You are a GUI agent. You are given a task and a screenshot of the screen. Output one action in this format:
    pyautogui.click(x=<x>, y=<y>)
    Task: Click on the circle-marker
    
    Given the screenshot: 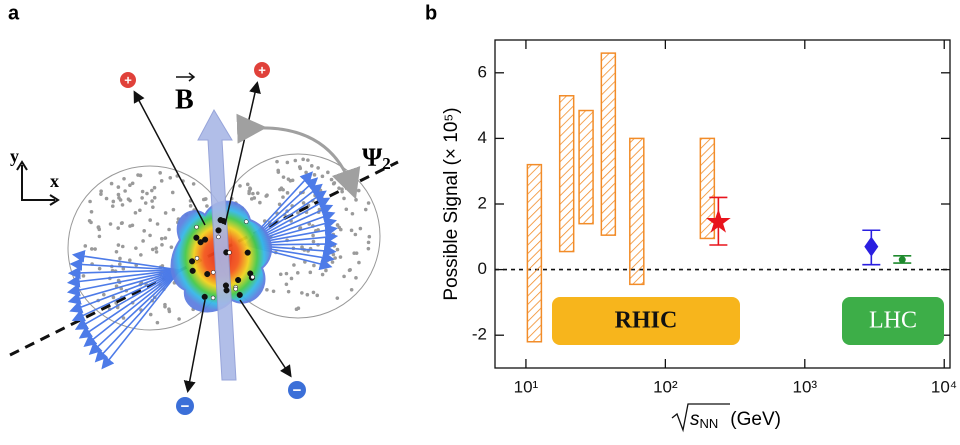 What is the action you would take?
    pyautogui.click(x=902, y=260)
    